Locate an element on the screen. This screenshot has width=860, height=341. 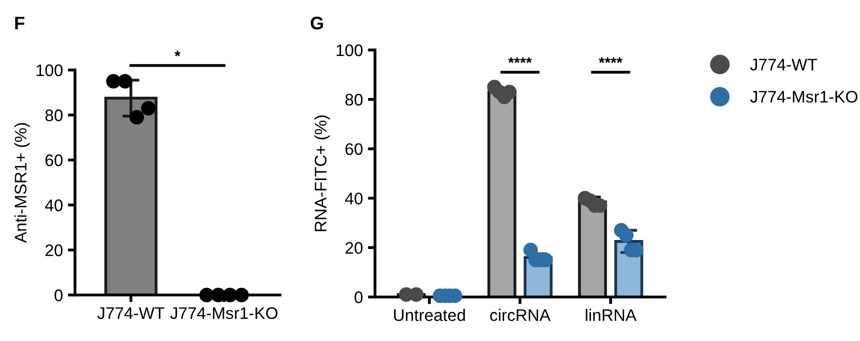
legend-label: J774-WT is located at coordinates (784, 64).